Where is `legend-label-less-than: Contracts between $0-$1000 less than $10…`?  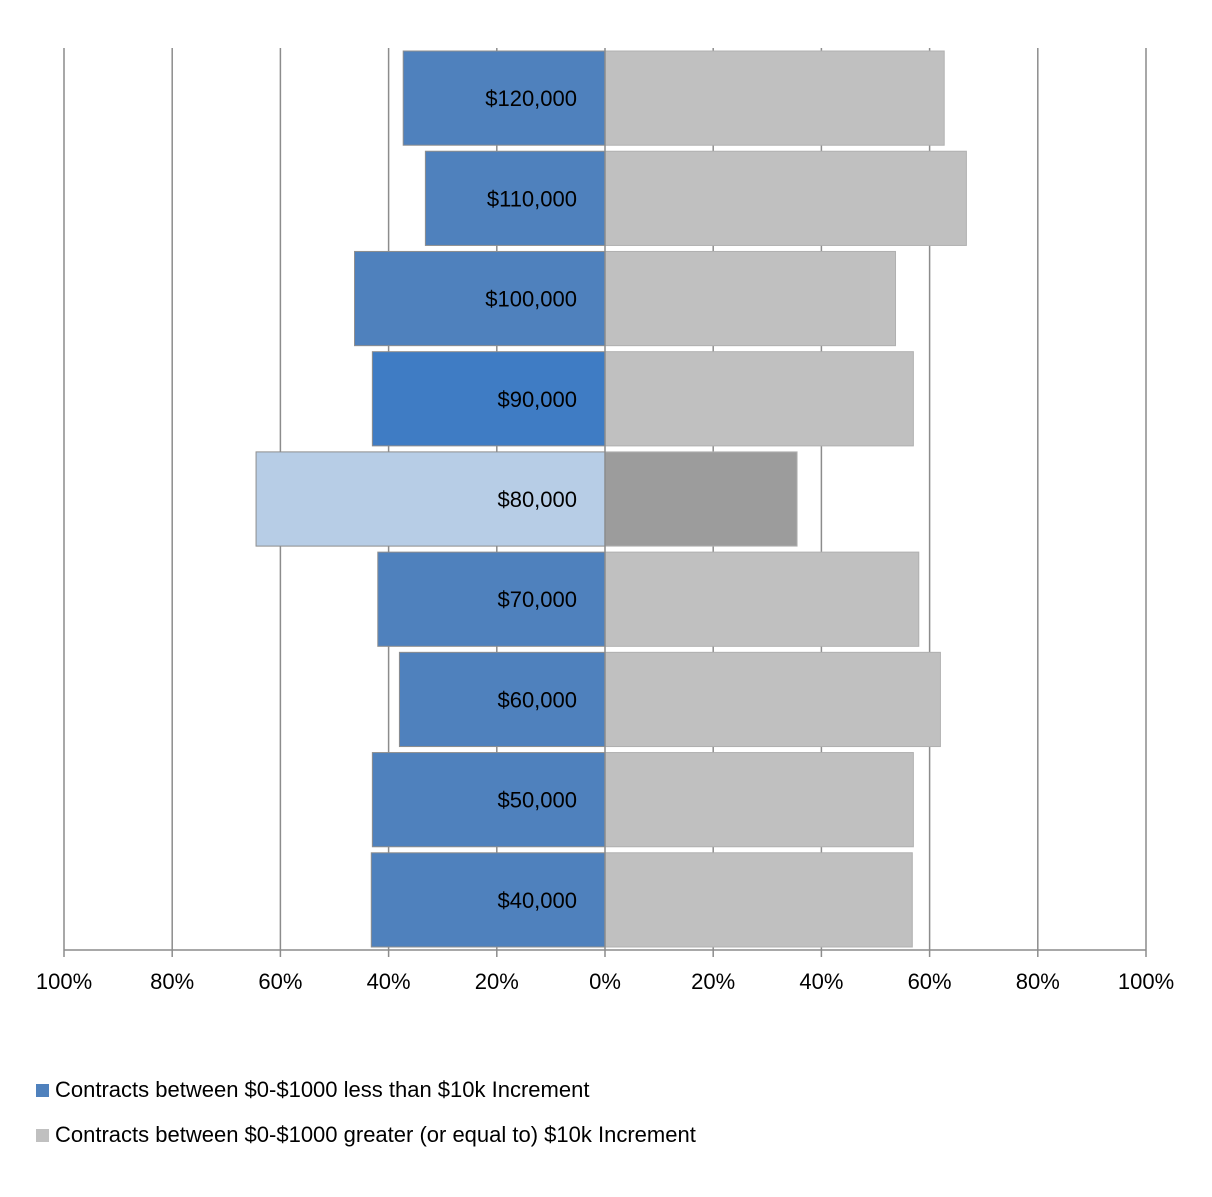
legend-label-less-than: Contracts between $0-$1000 less than $10… is located at coordinates (322, 1089).